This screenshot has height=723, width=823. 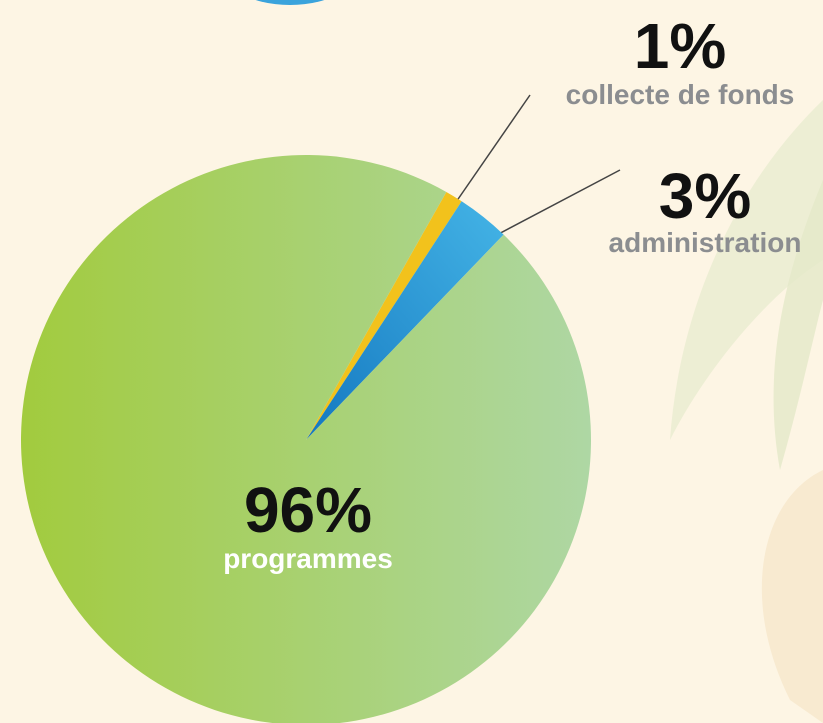 I want to click on category-label: programmes, so click(x=308, y=558).